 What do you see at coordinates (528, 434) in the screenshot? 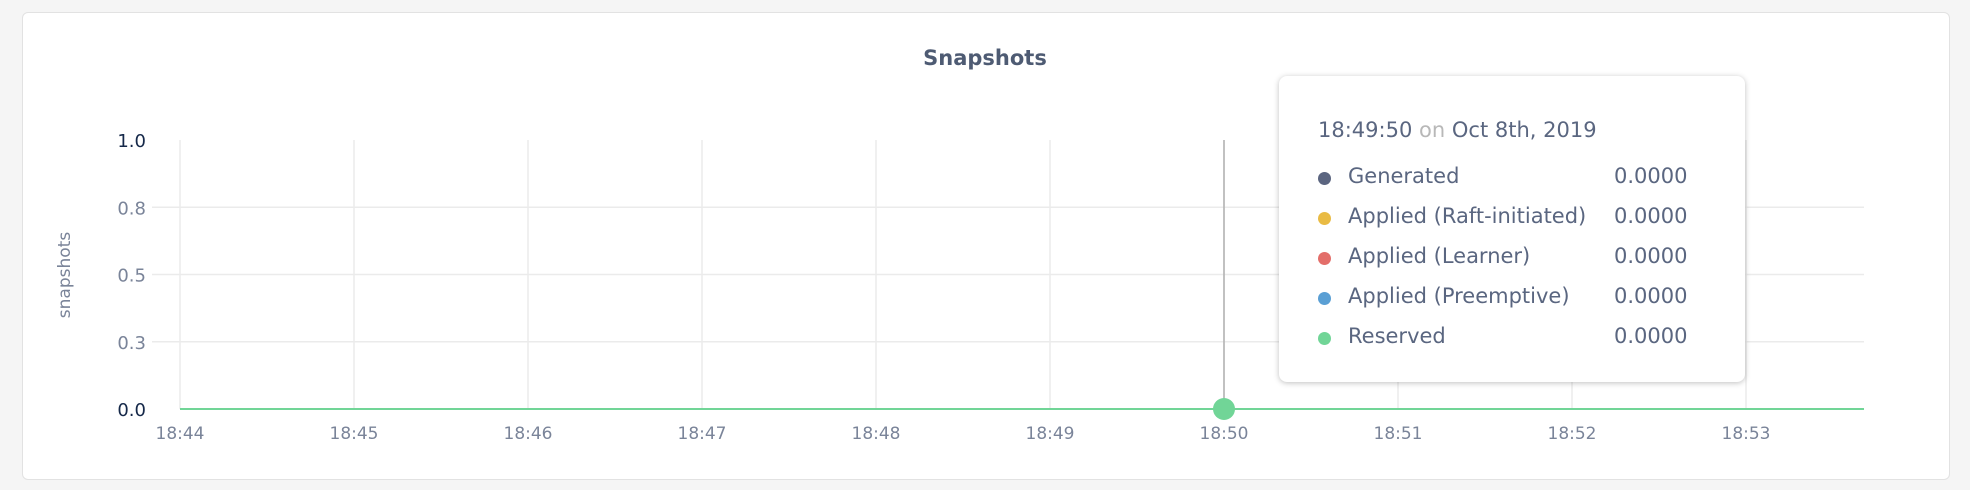
I see `x-tick-label: 18:46` at bounding box center [528, 434].